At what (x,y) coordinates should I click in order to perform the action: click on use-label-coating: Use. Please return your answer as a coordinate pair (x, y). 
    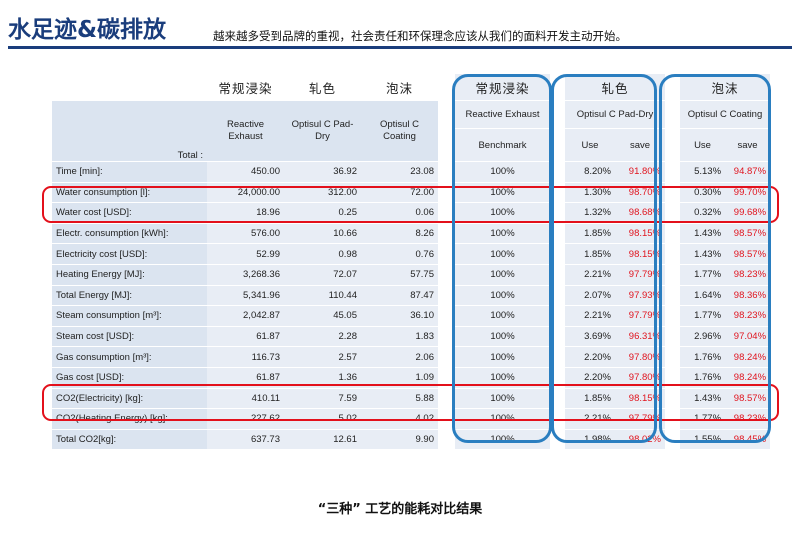
    Looking at the image, I should click on (703, 145).